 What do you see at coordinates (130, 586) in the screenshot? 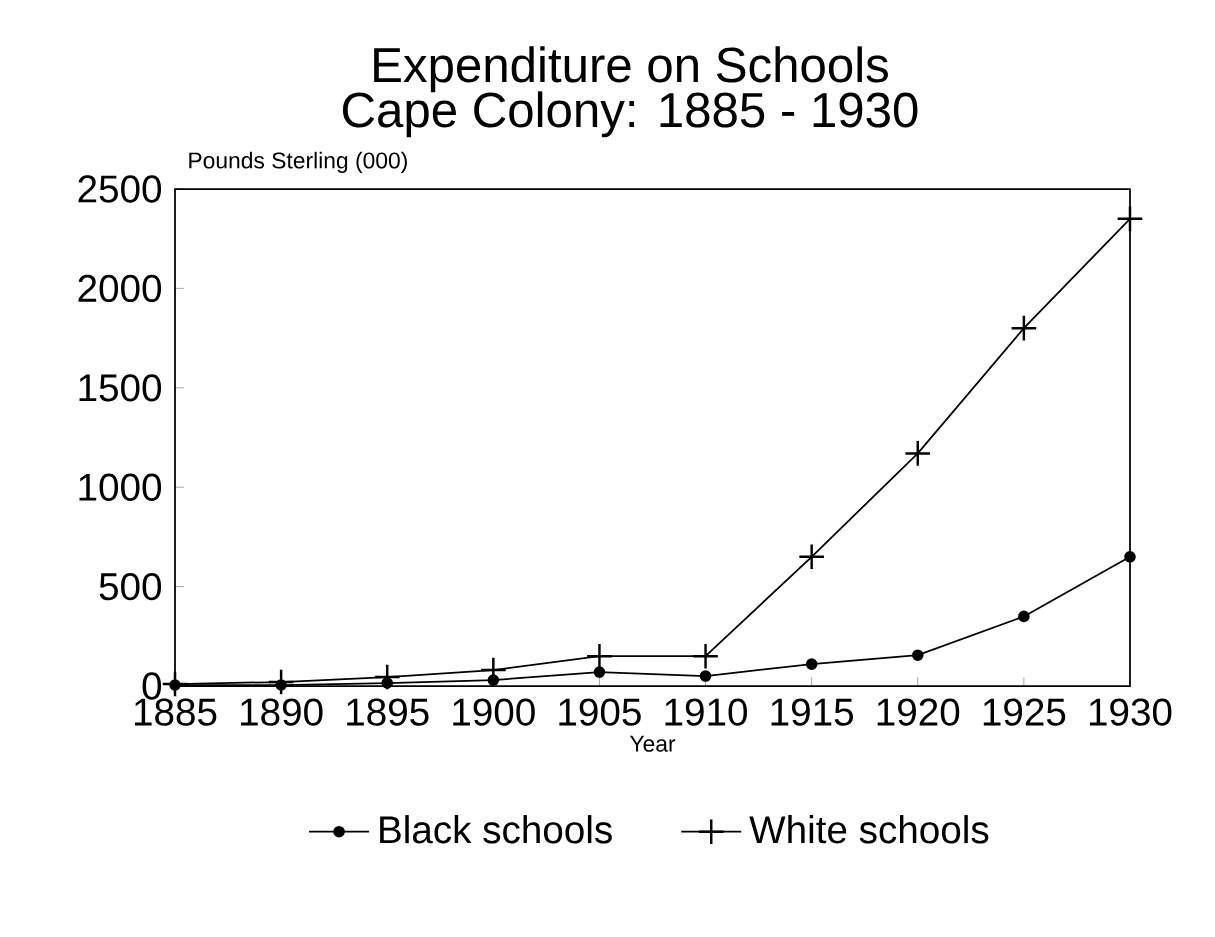
I see `y-tick-label: 500` at bounding box center [130, 586].